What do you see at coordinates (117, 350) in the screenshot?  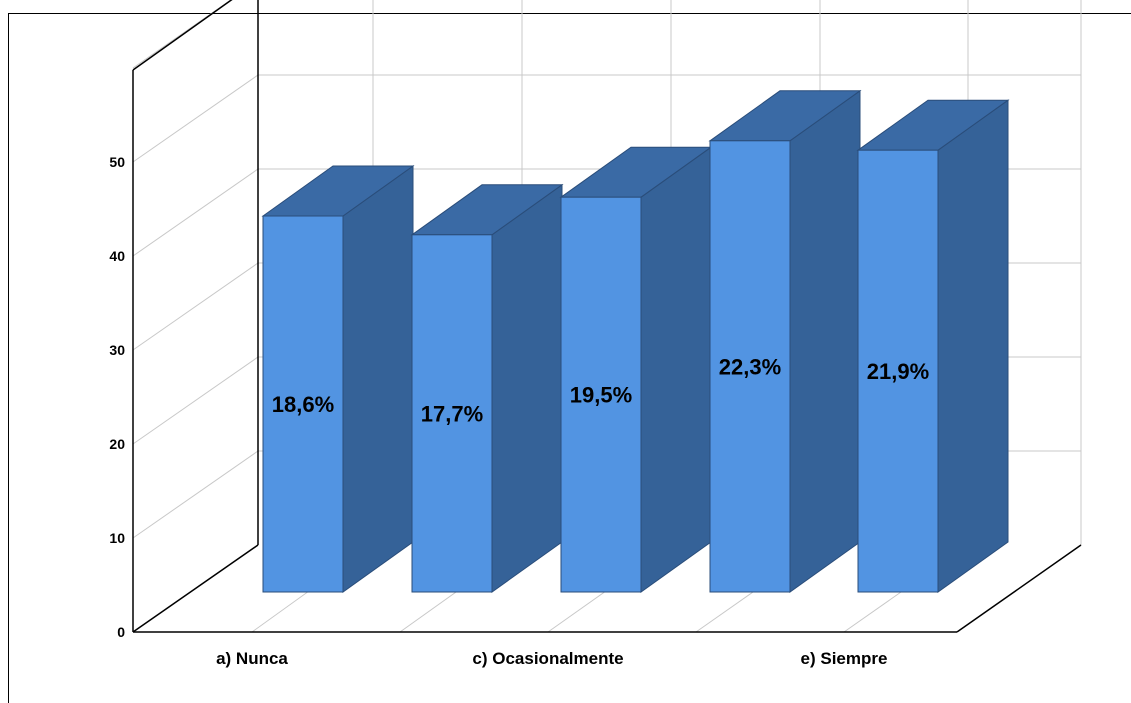 I see `y-tick-label: 30` at bounding box center [117, 350].